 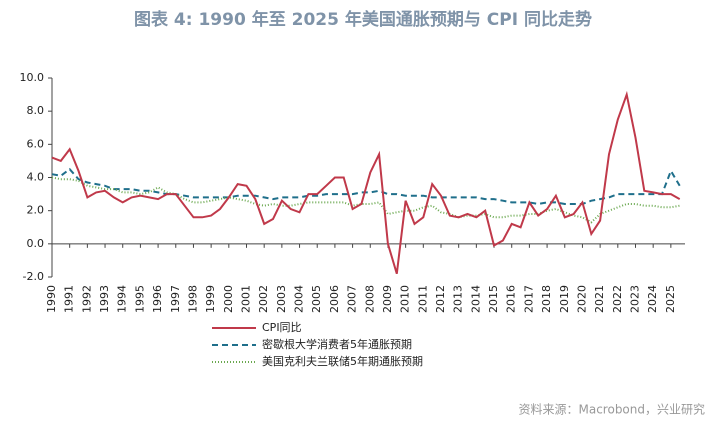 What do you see at coordinates (36, 210) in the screenshot?
I see `y-tick-label: 2.0` at bounding box center [36, 210].